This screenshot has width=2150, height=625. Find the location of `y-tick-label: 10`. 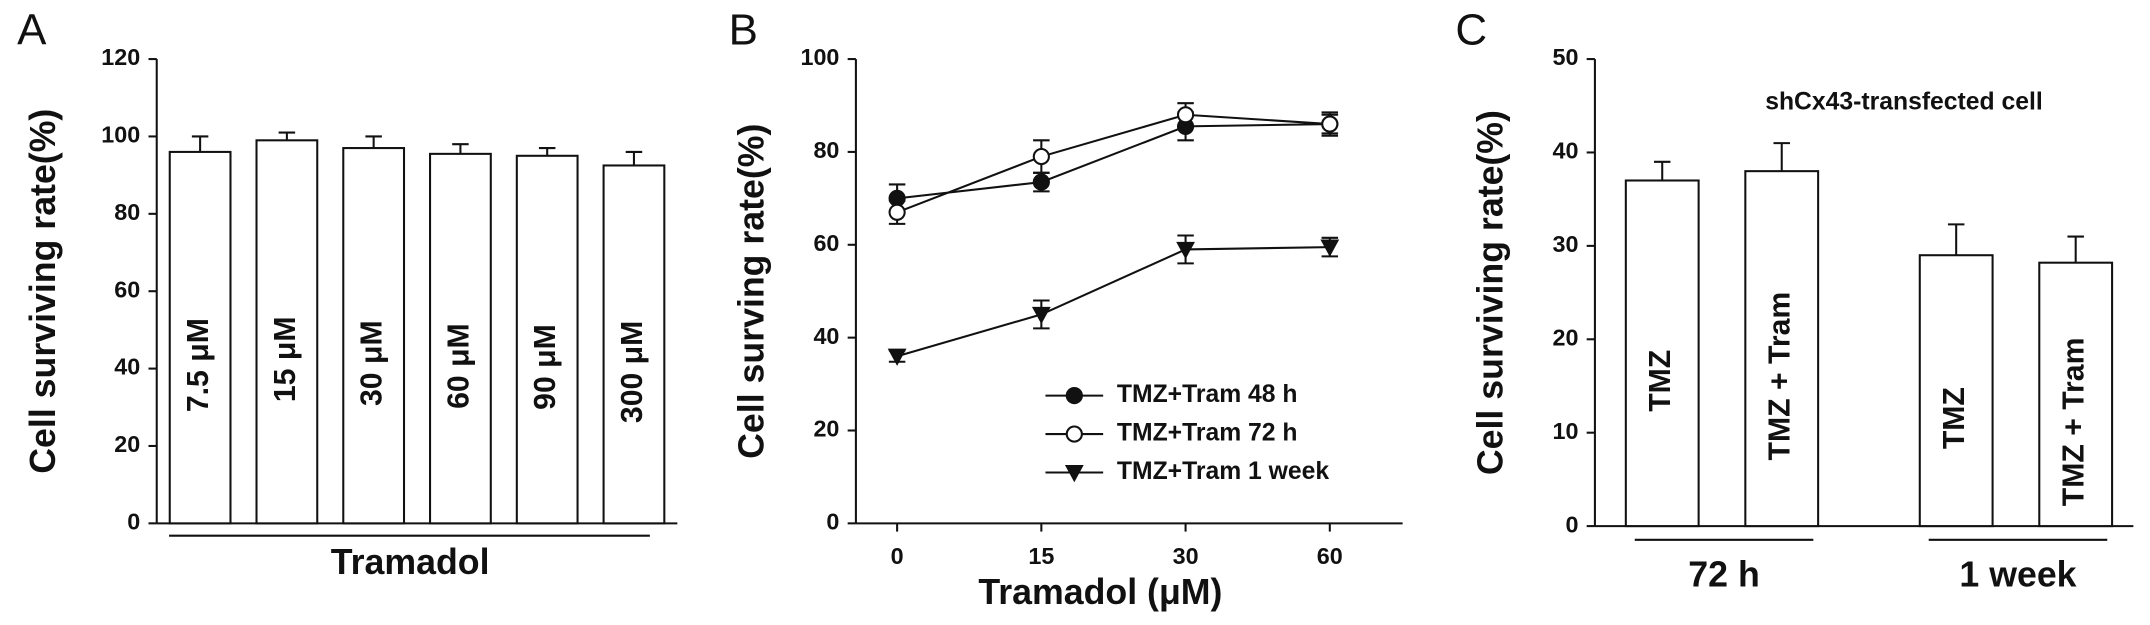

y-tick-label: 10 is located at coordinates (1565, 431).